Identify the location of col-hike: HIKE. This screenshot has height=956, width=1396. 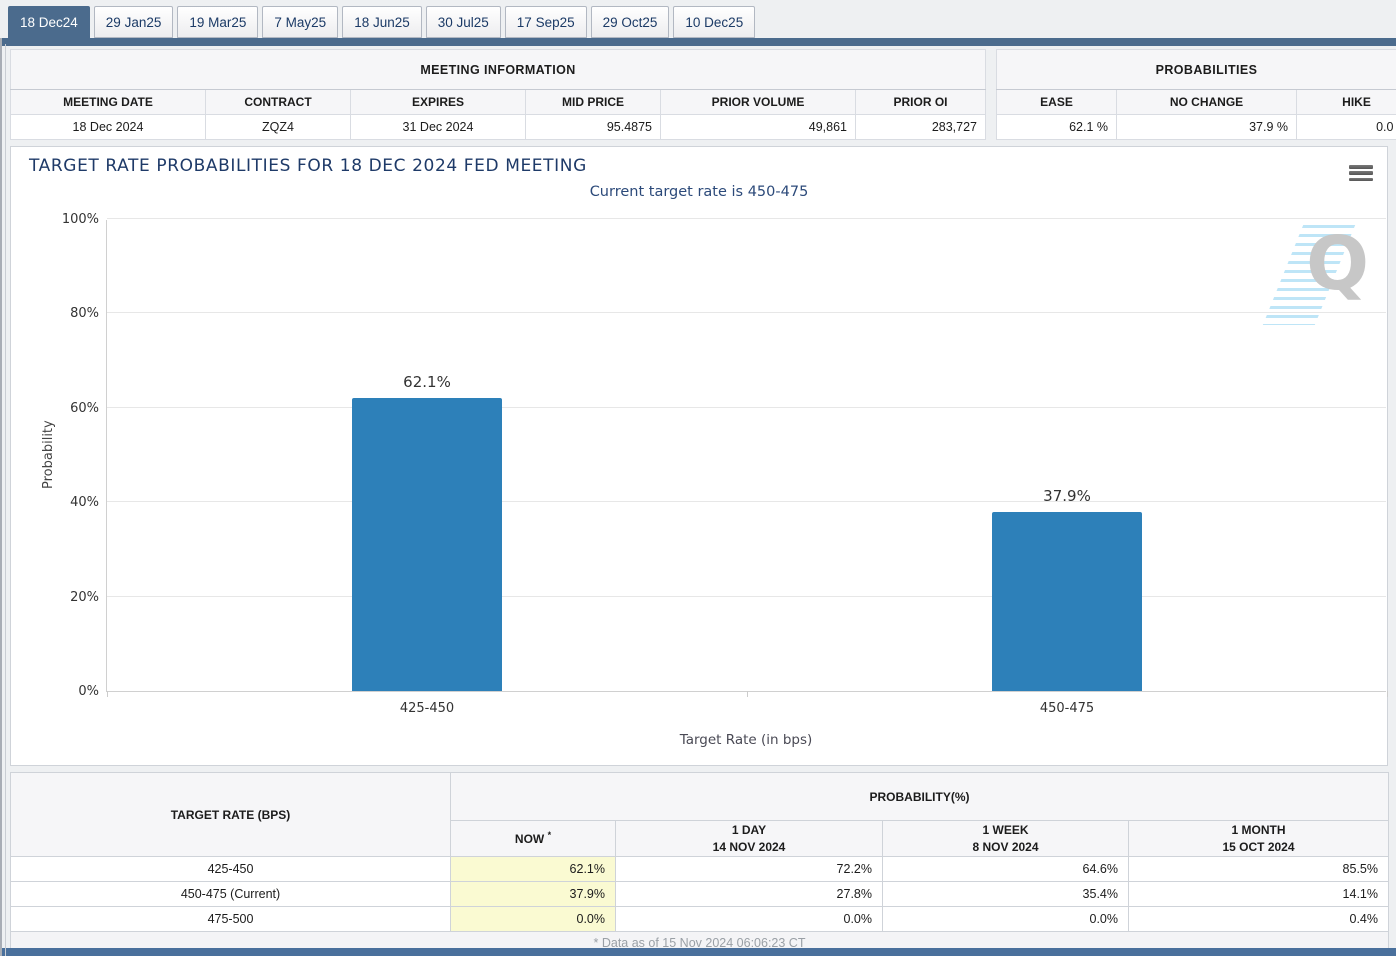
(1345, 102).